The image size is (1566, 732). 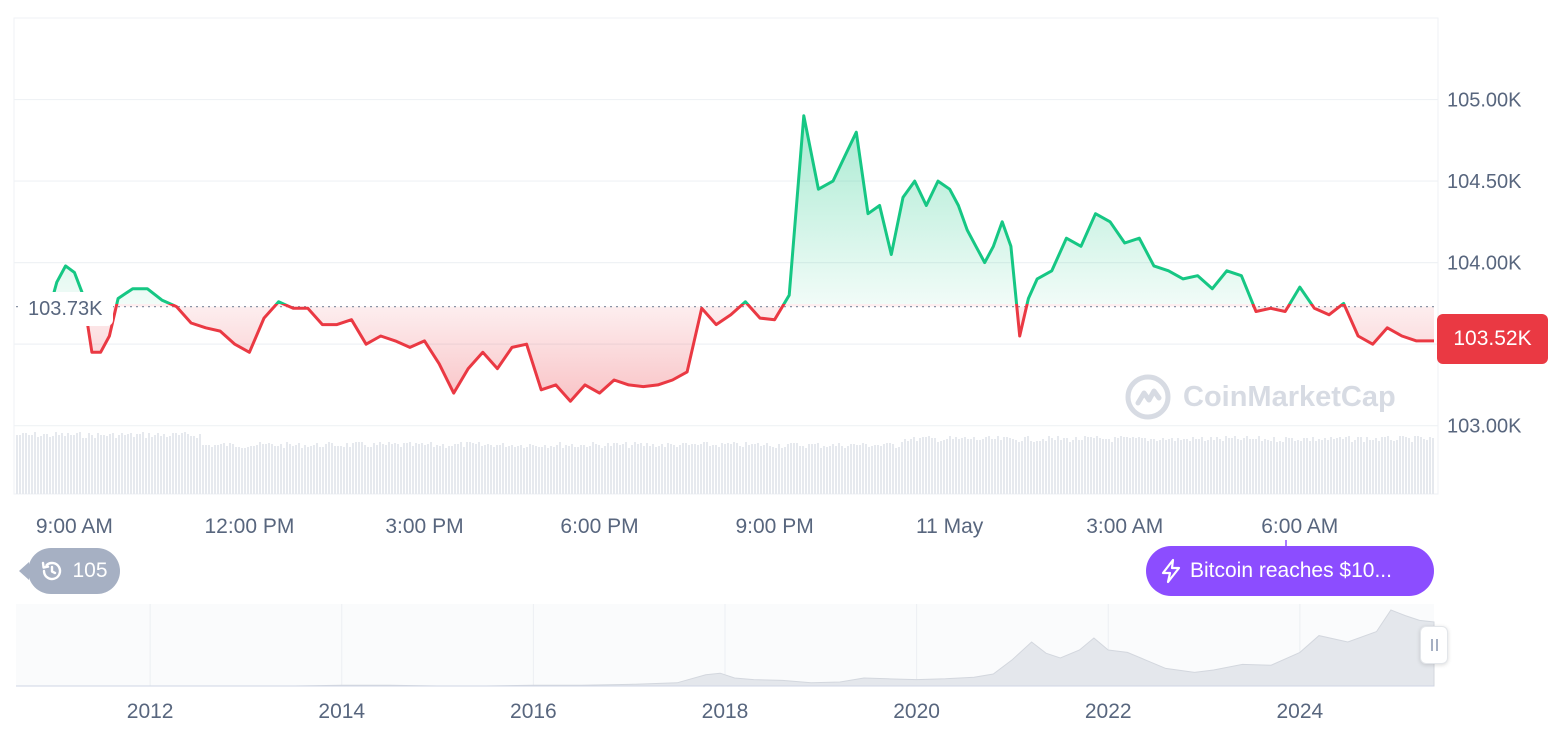 I want to click on lightning-icon, so click(x=1171, y=571).